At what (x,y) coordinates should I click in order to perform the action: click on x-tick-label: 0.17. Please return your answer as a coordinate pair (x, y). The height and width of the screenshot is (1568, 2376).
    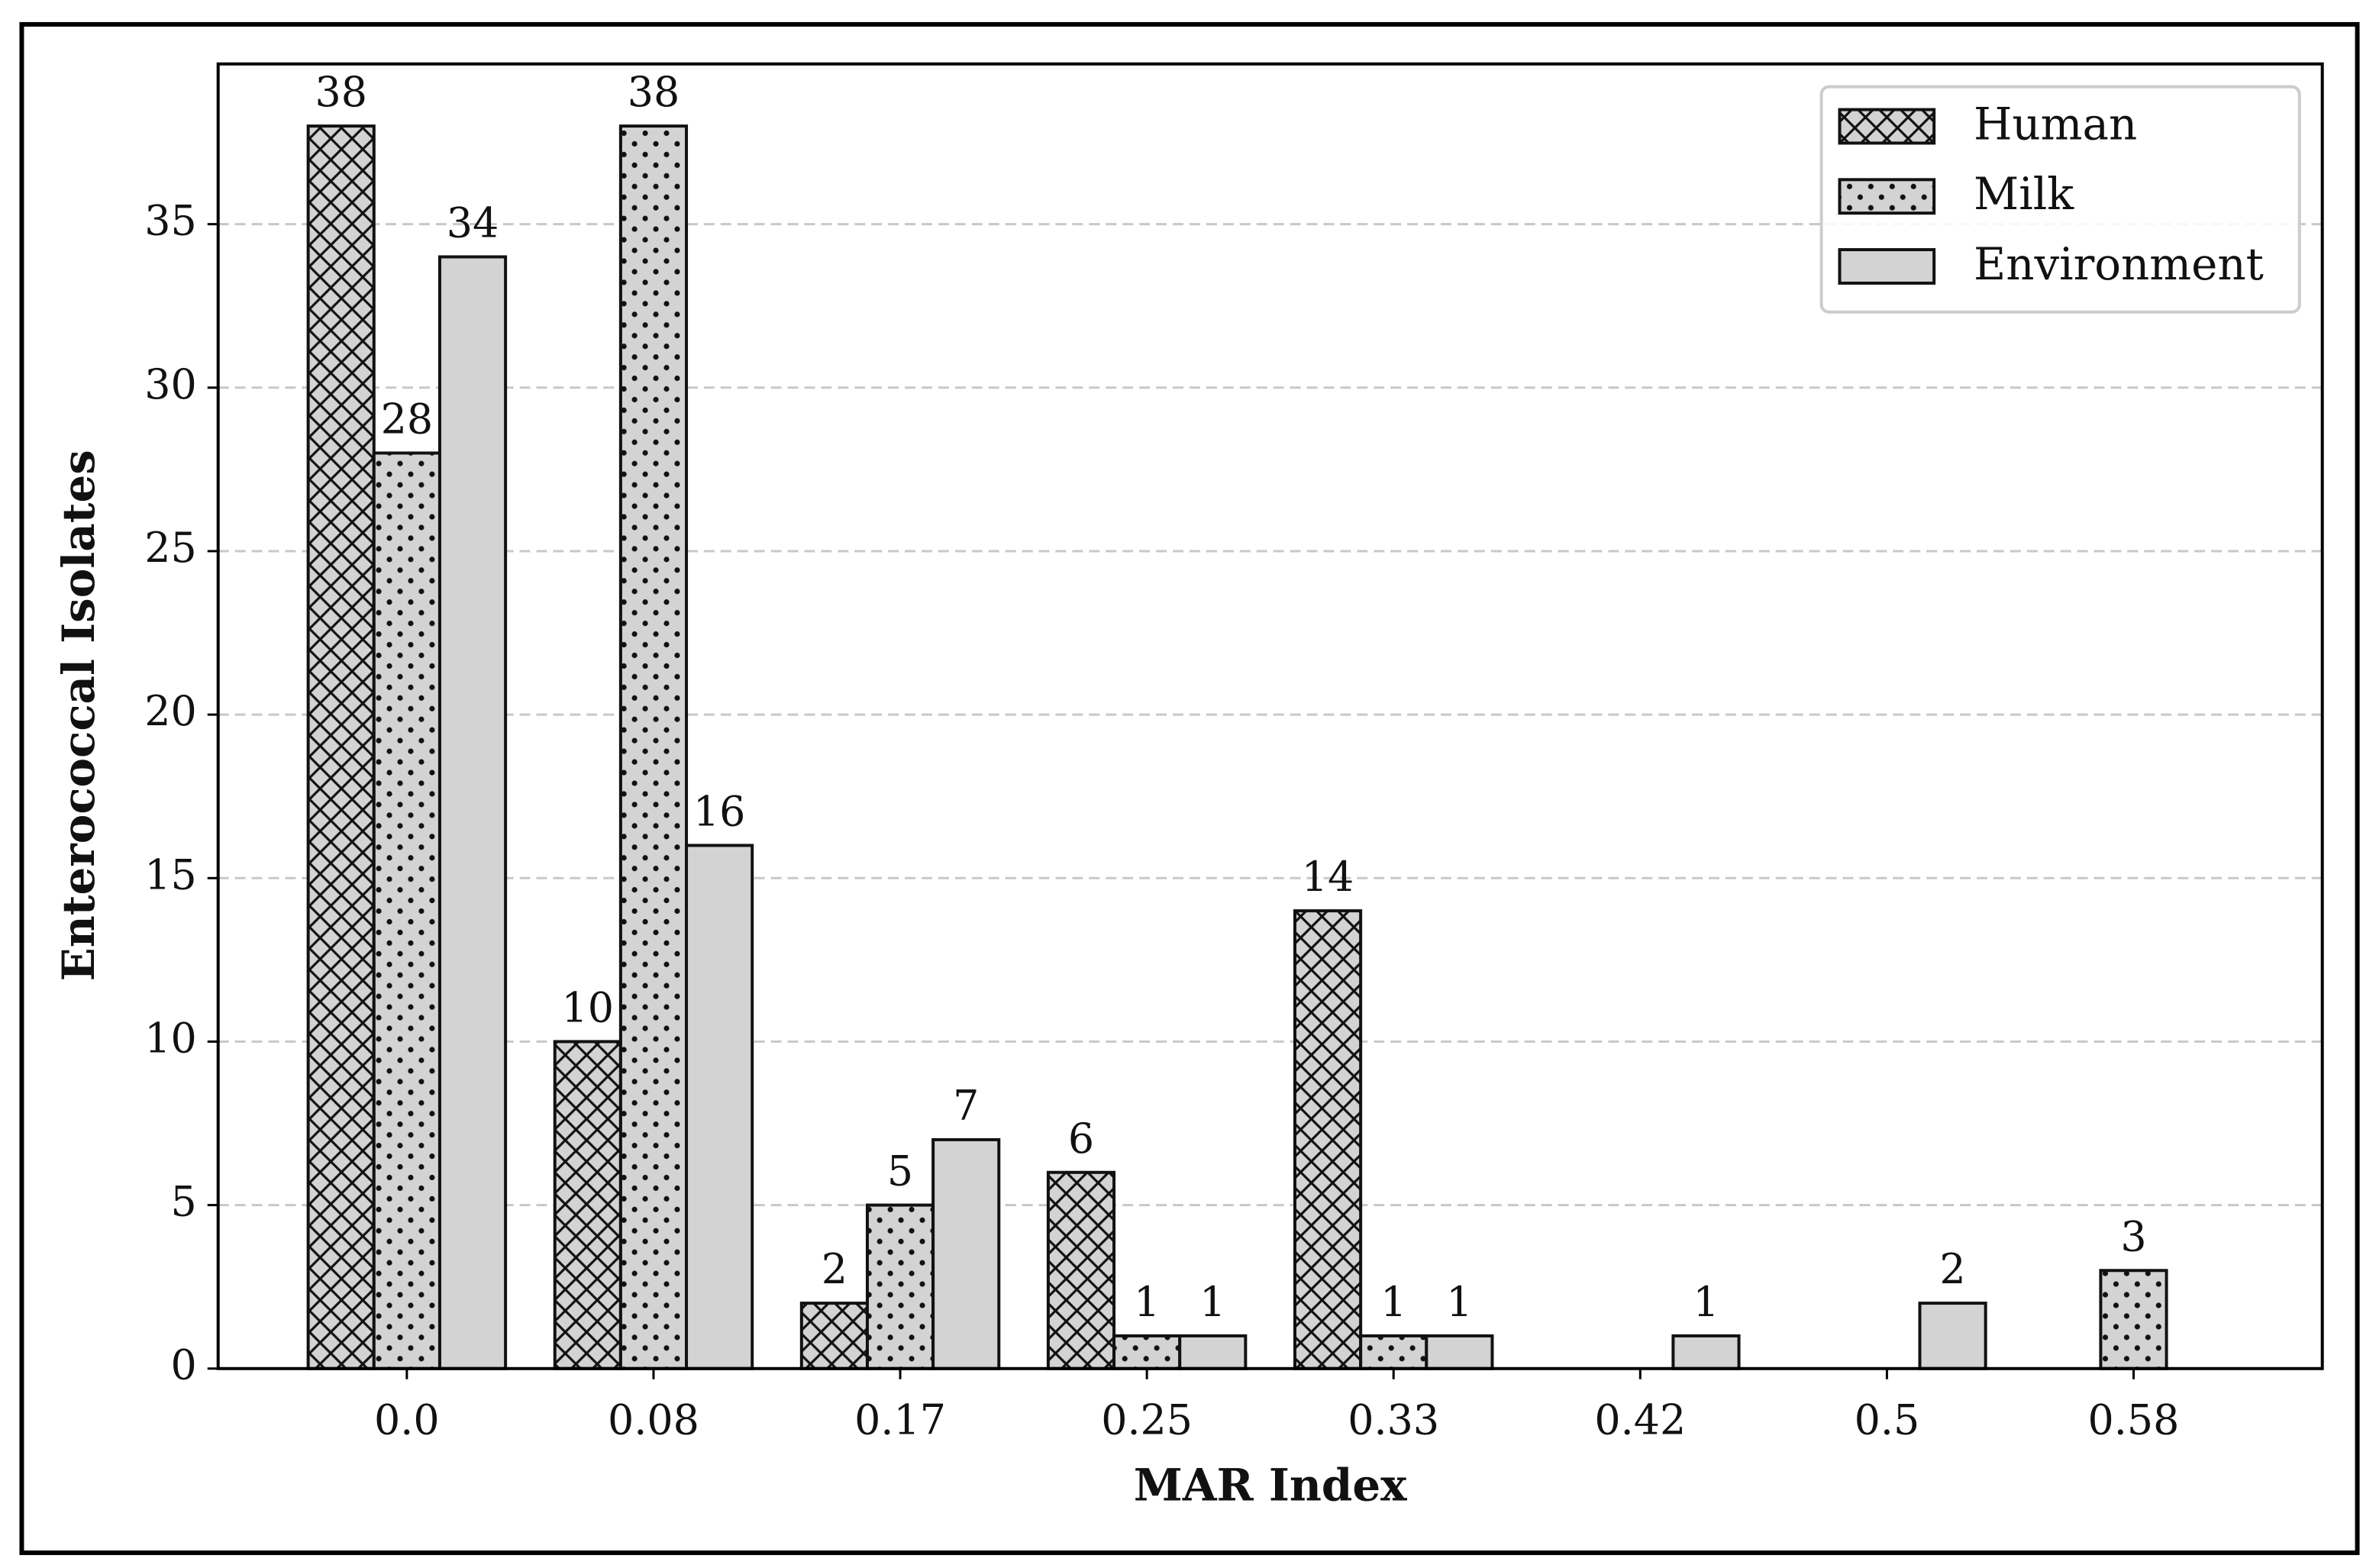
    Looking at the image, I should click on (900, 1420).